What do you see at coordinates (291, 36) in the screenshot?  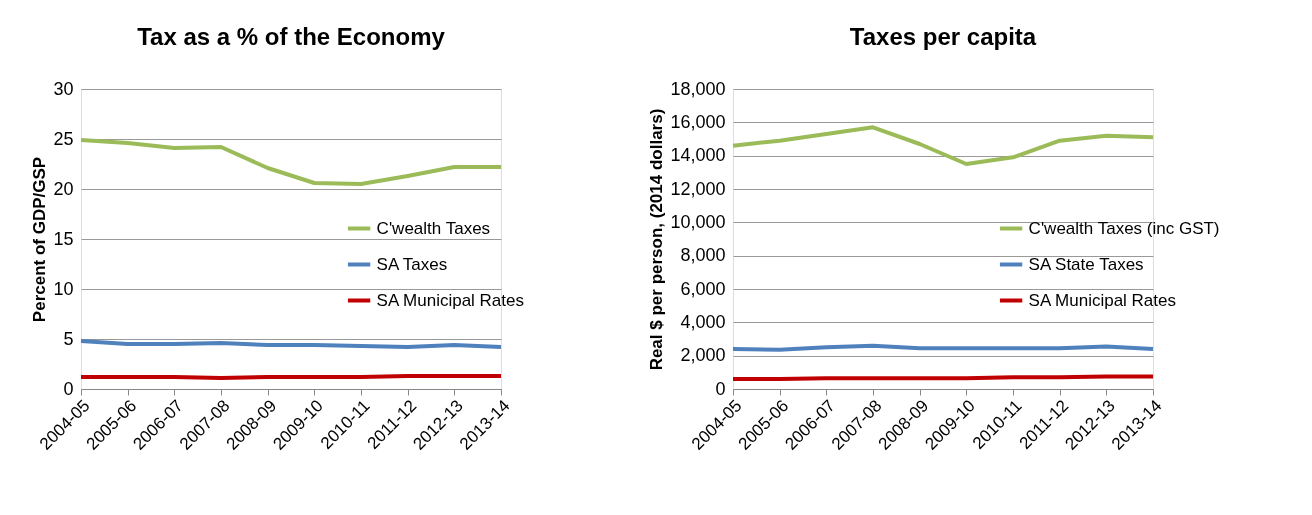 I see `chart-title: Tax as a % of the Economy` at bounding box center [291, 36].